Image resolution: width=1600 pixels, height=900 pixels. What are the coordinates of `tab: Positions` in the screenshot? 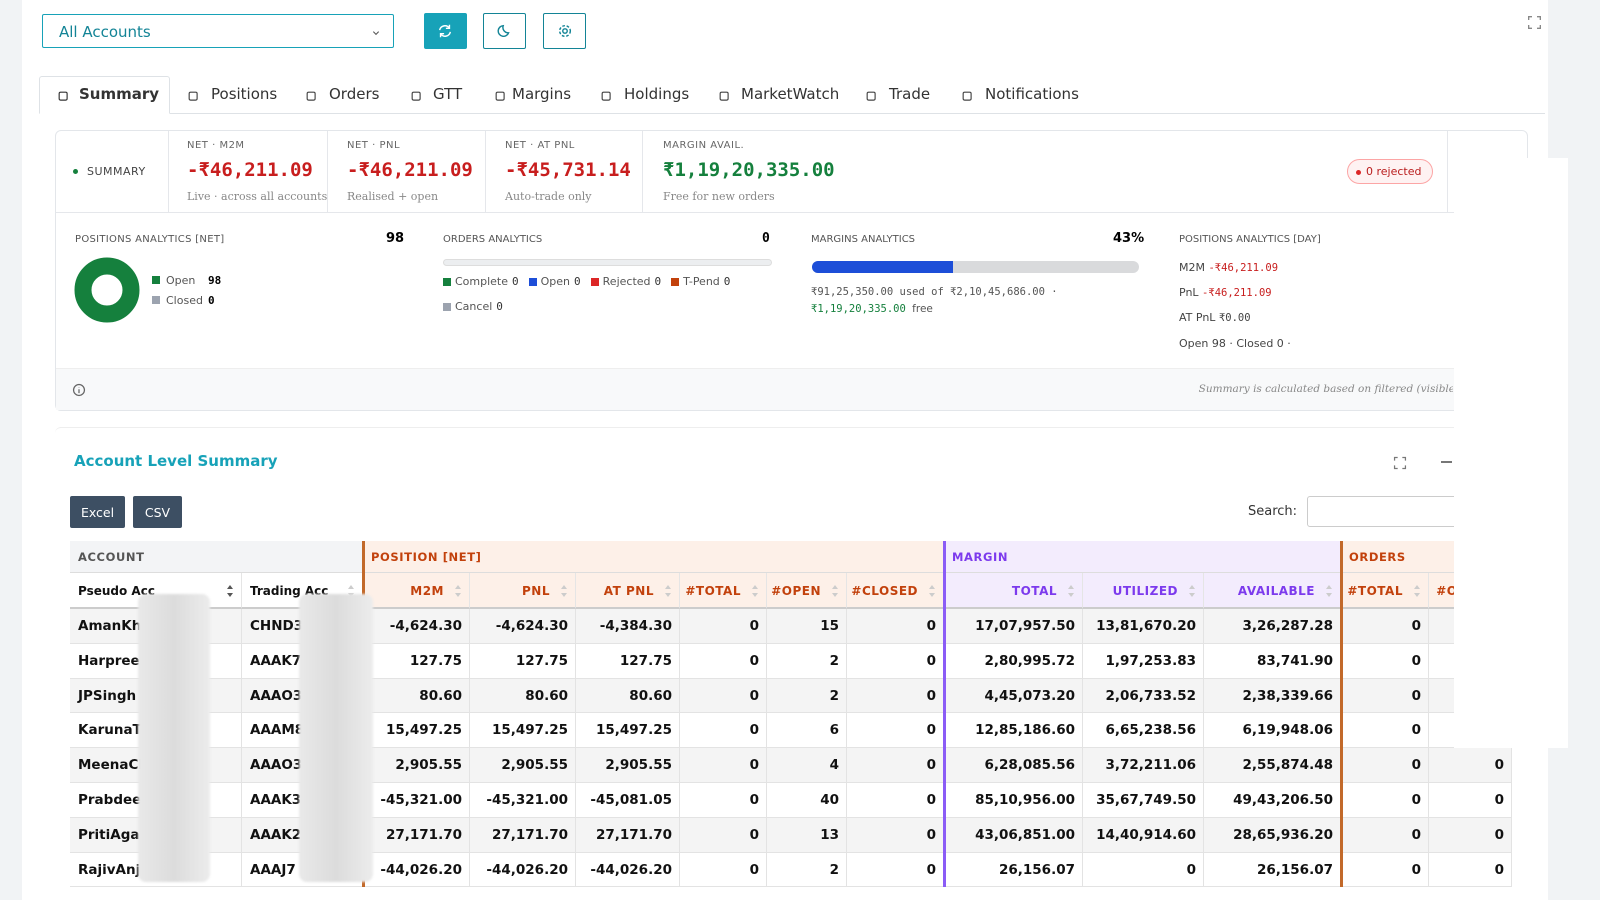 It's located at (244, 94).